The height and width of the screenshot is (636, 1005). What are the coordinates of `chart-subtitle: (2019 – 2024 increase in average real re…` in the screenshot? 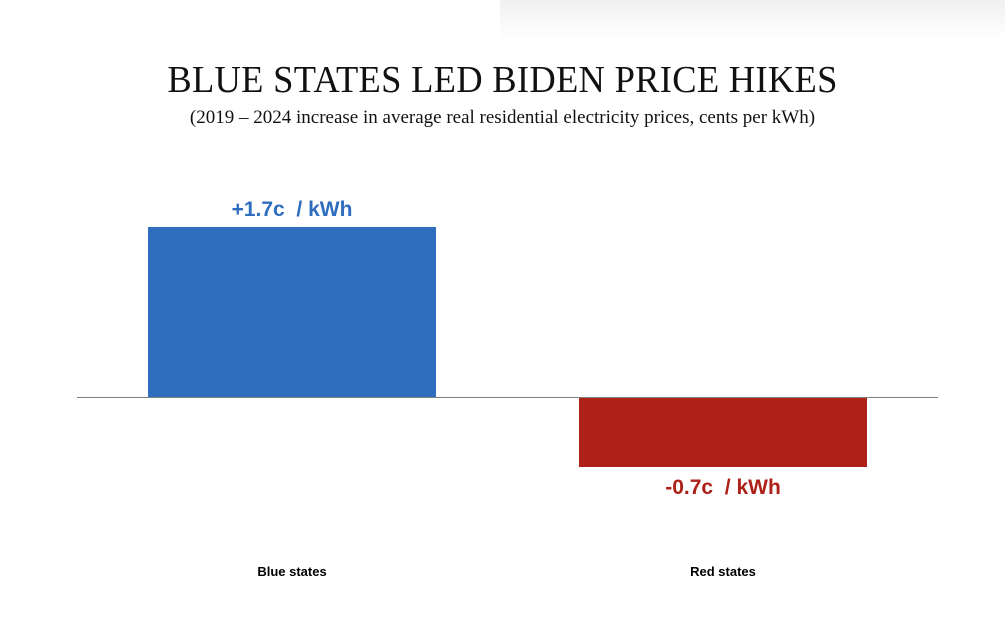 It's located at (502, 117).